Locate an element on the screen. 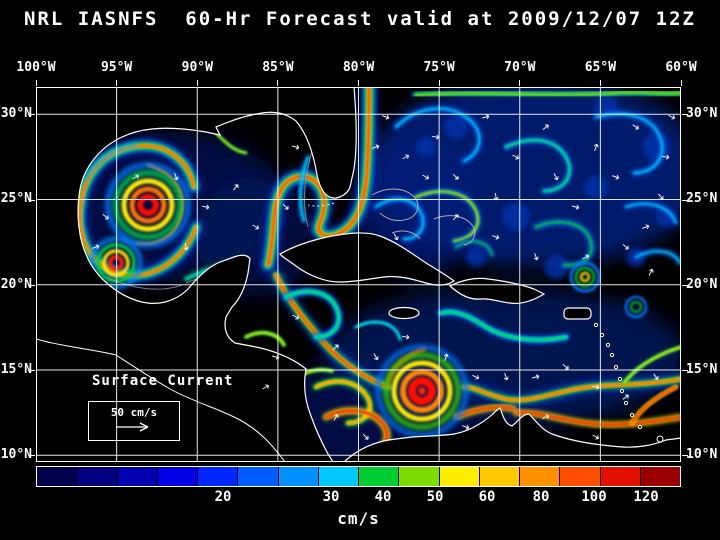  lon-tick-label: 60°W is located at coordinates (681, 67).